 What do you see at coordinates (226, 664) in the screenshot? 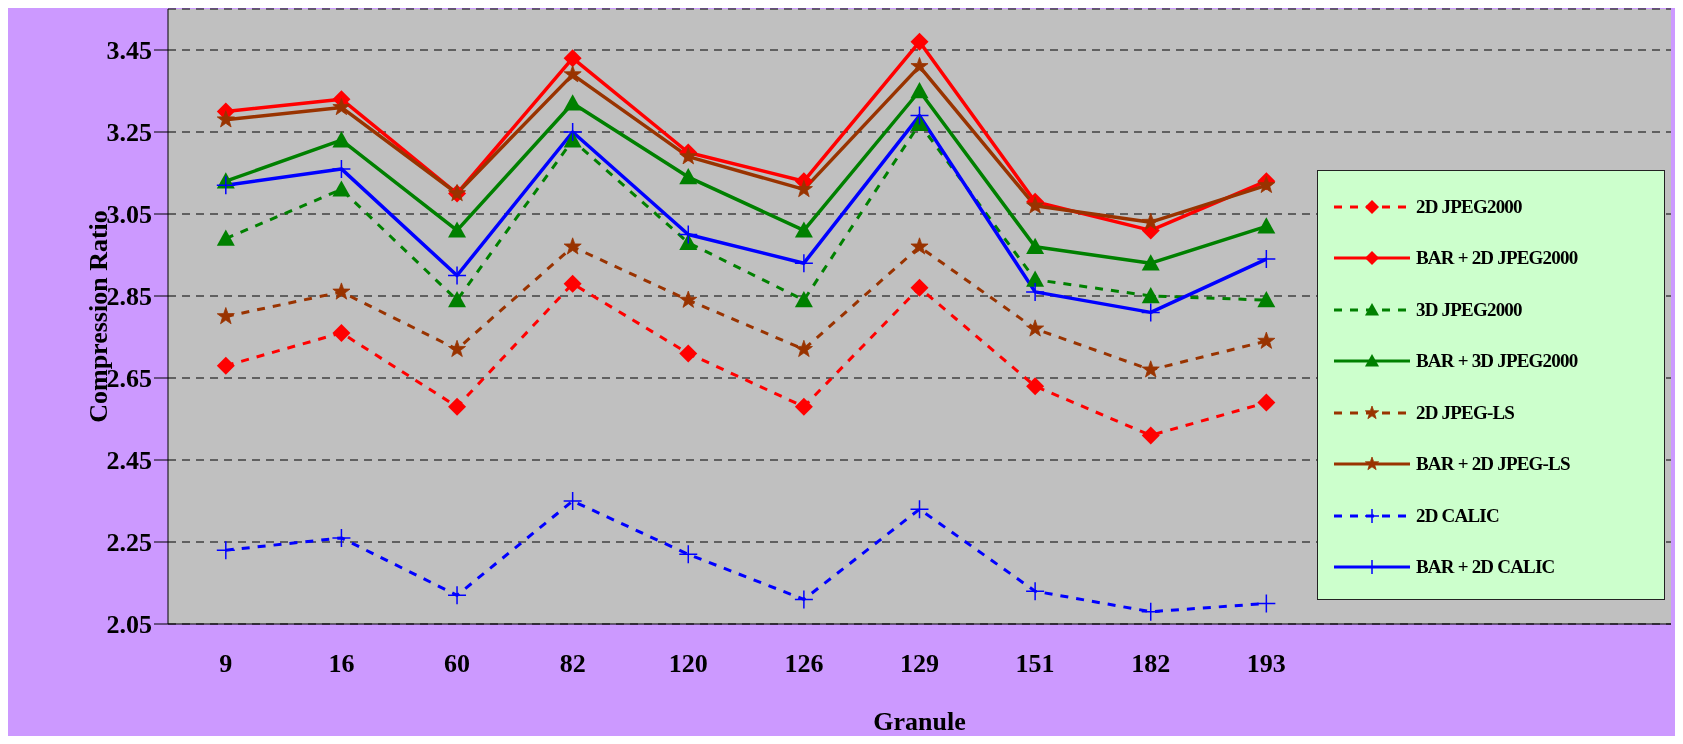
I see `x-tick-label: 9` at bounding box center [226, 664].